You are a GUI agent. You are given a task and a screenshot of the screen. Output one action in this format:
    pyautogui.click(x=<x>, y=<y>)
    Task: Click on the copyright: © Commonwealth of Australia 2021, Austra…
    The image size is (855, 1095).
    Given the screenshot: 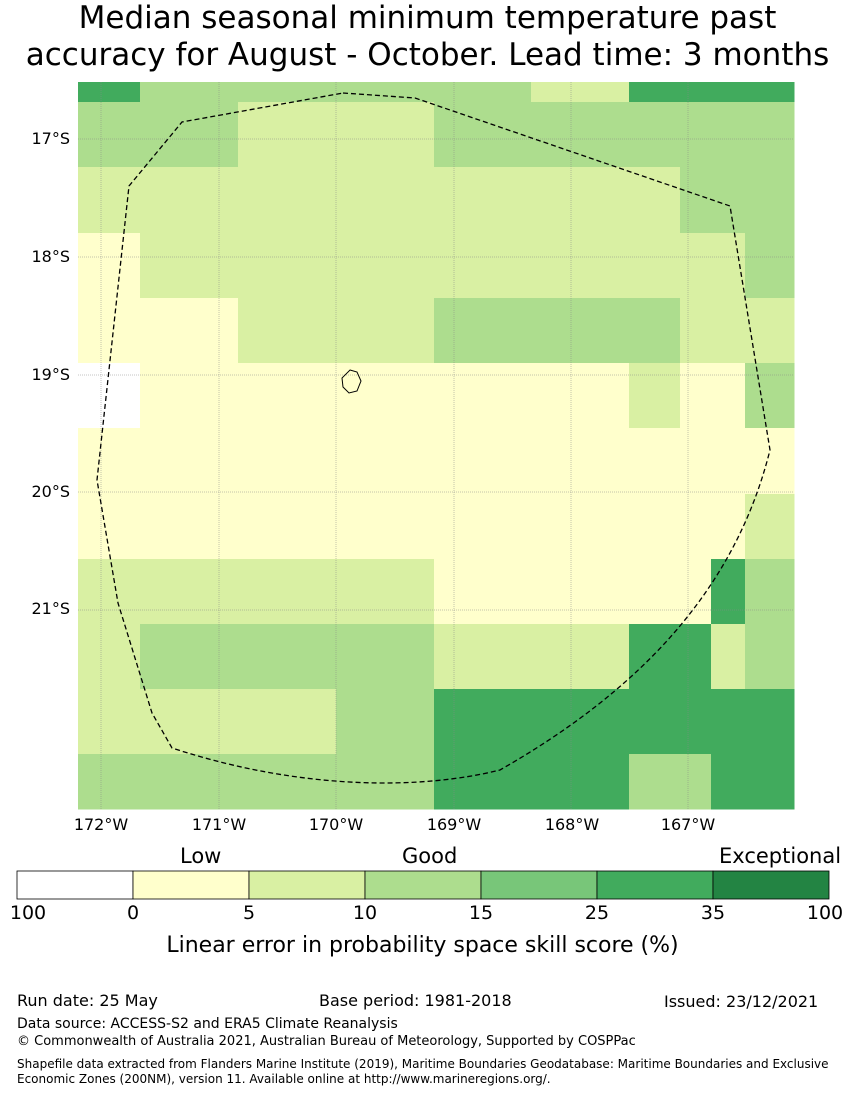 What is the action you would take?
    pyautogui.click(x=326, y=1041)
    